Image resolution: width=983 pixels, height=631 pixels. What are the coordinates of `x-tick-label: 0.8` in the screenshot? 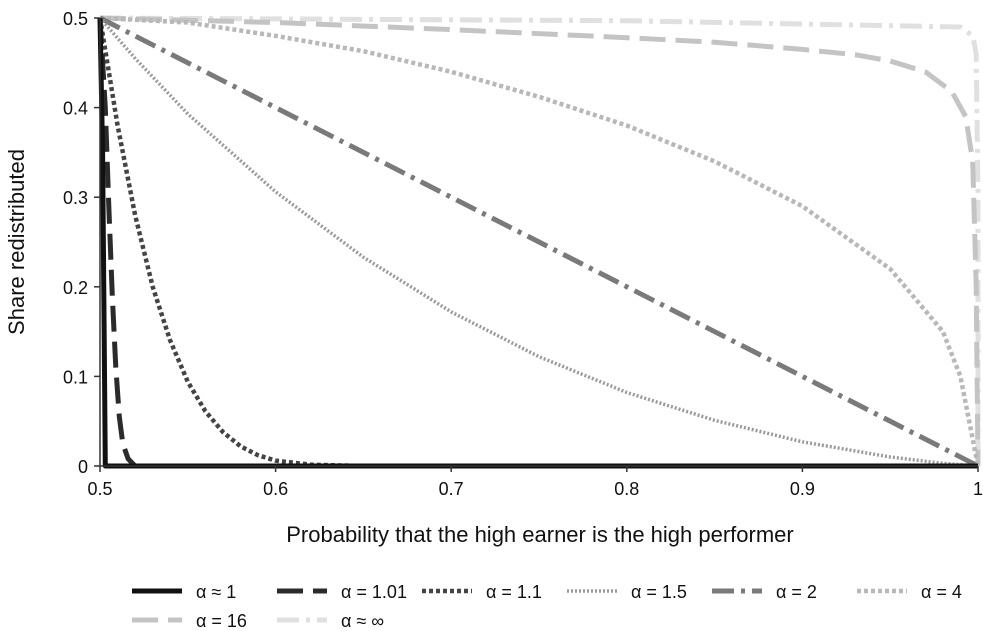 It's located at (626, 489).